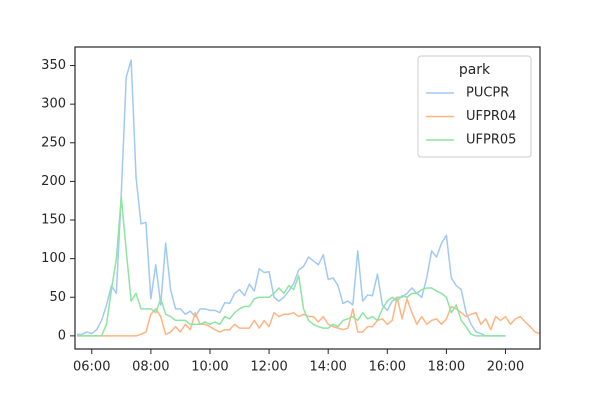 The image size is (600, 400). What do you see at coordinates (268, 367) in the screenshot?
I see `x-tick-label: 12:00` at bounding box center [268, 367].